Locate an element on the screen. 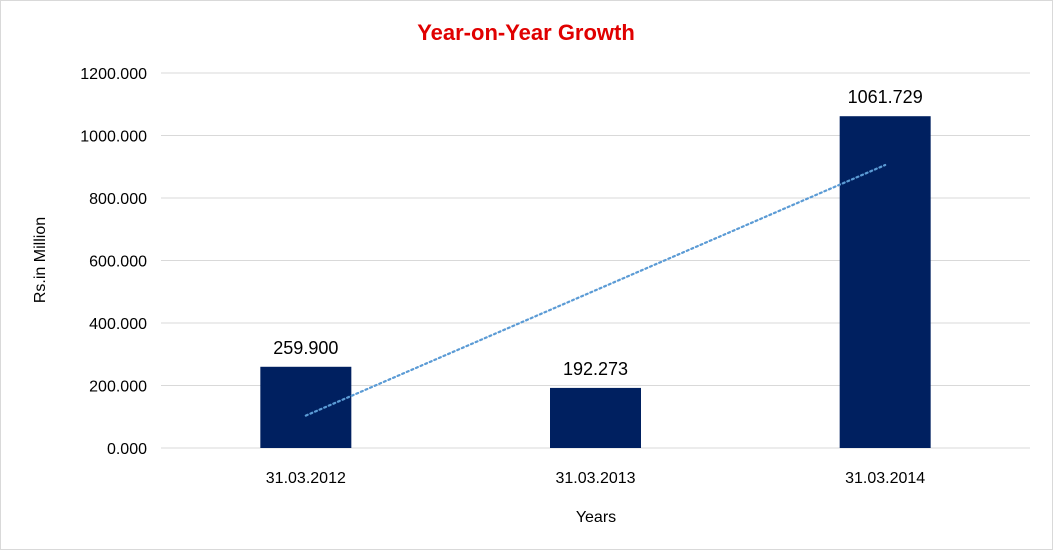 The image size is (1053, 550). data-label: 259.900 is located at coordinates (305, 348).